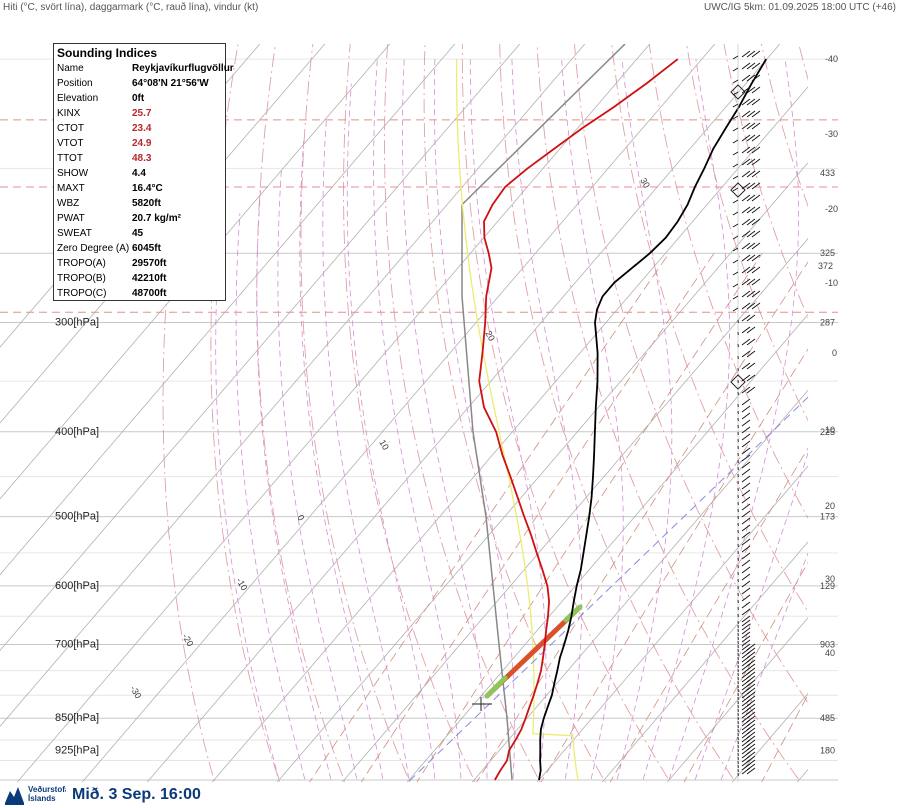 This screenshot has width=900, height=808. I want to click on dry-adiabat-label: 0, so click(300, 517).